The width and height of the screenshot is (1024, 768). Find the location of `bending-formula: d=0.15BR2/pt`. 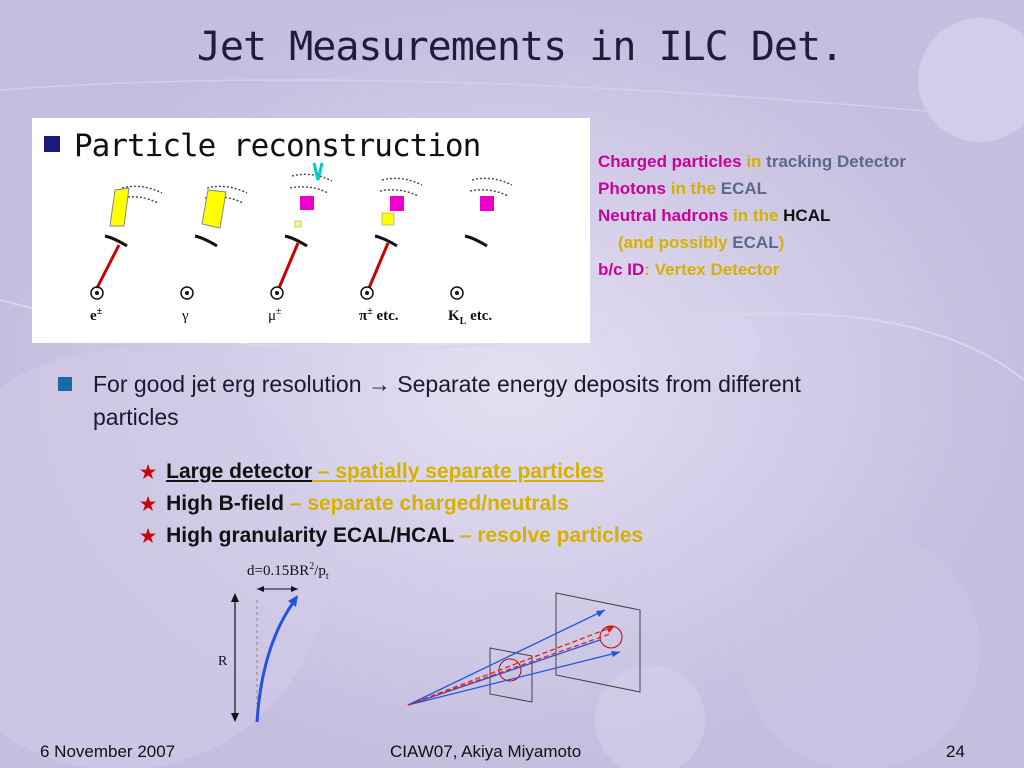

bending-formula: d=0.15BR2/pt is located at coordinates (288, 571).